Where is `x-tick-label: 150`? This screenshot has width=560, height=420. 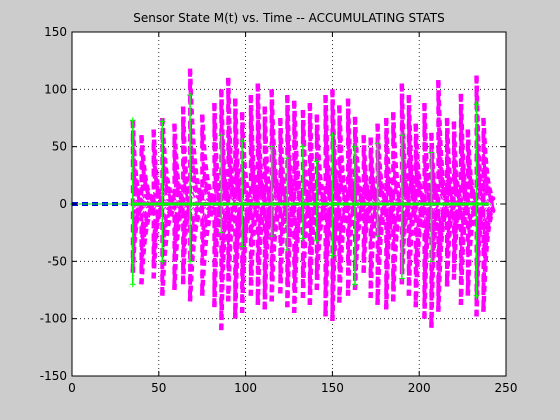
x-tick-label: 150 is located at coordinates (332, 388).